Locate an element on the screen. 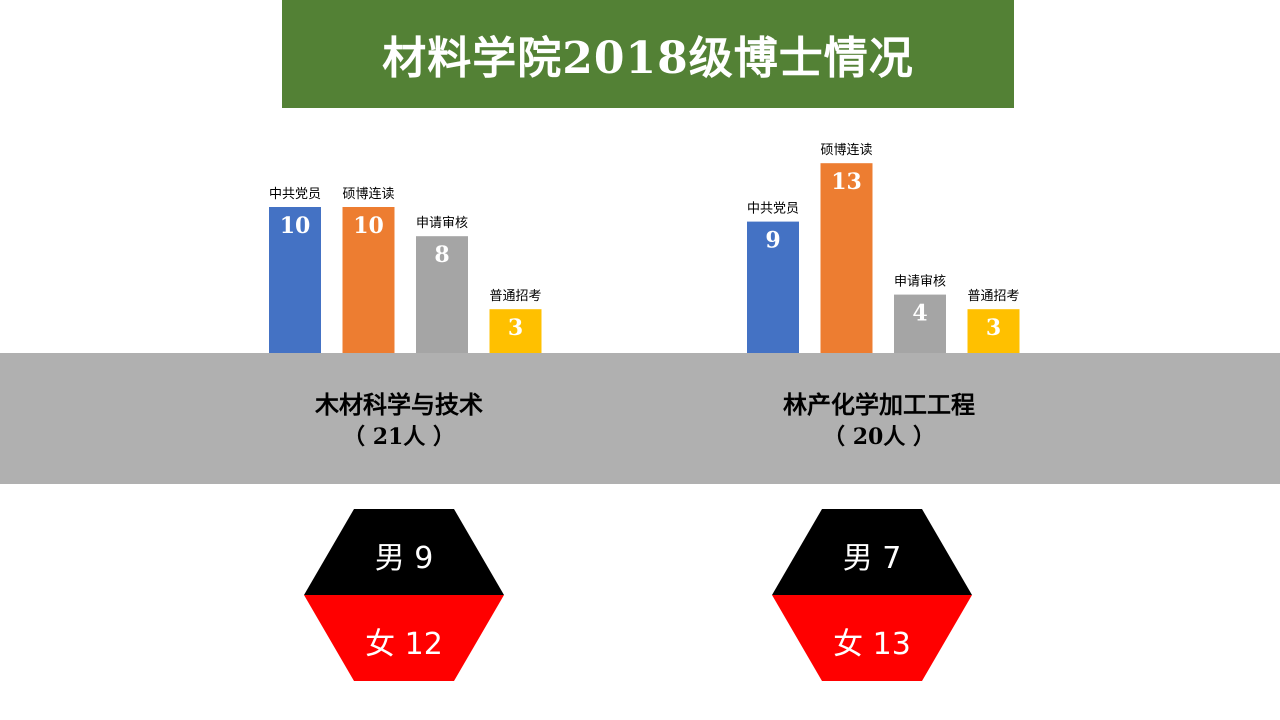 The image size is (1280, 720). bar-value-label: 4 is located at coordinates (919, 314).